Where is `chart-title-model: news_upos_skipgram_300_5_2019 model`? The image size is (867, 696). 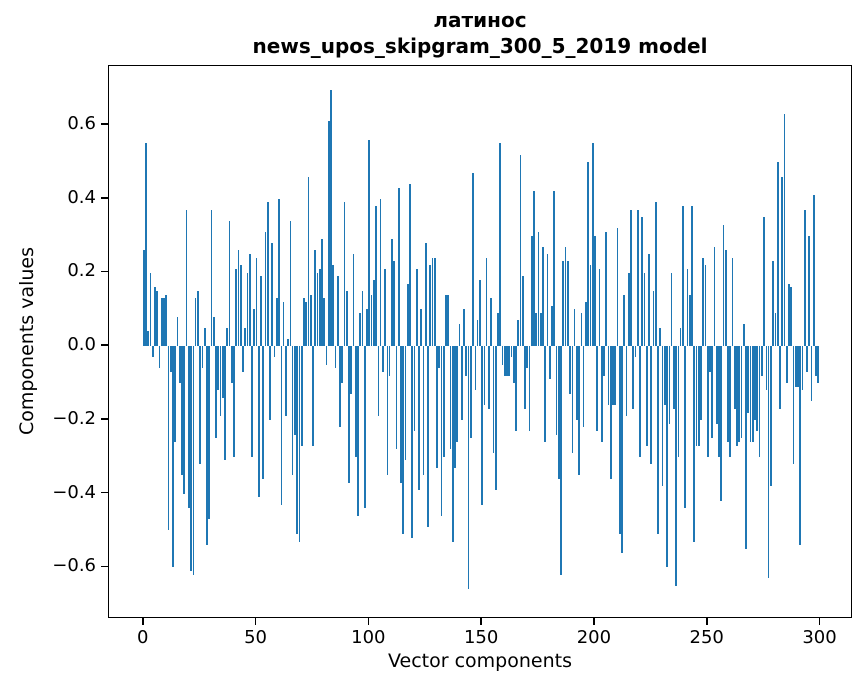 chart-title-model: news_upos_skipgram_300_5_2019 model is located at coordinates (480, 46).